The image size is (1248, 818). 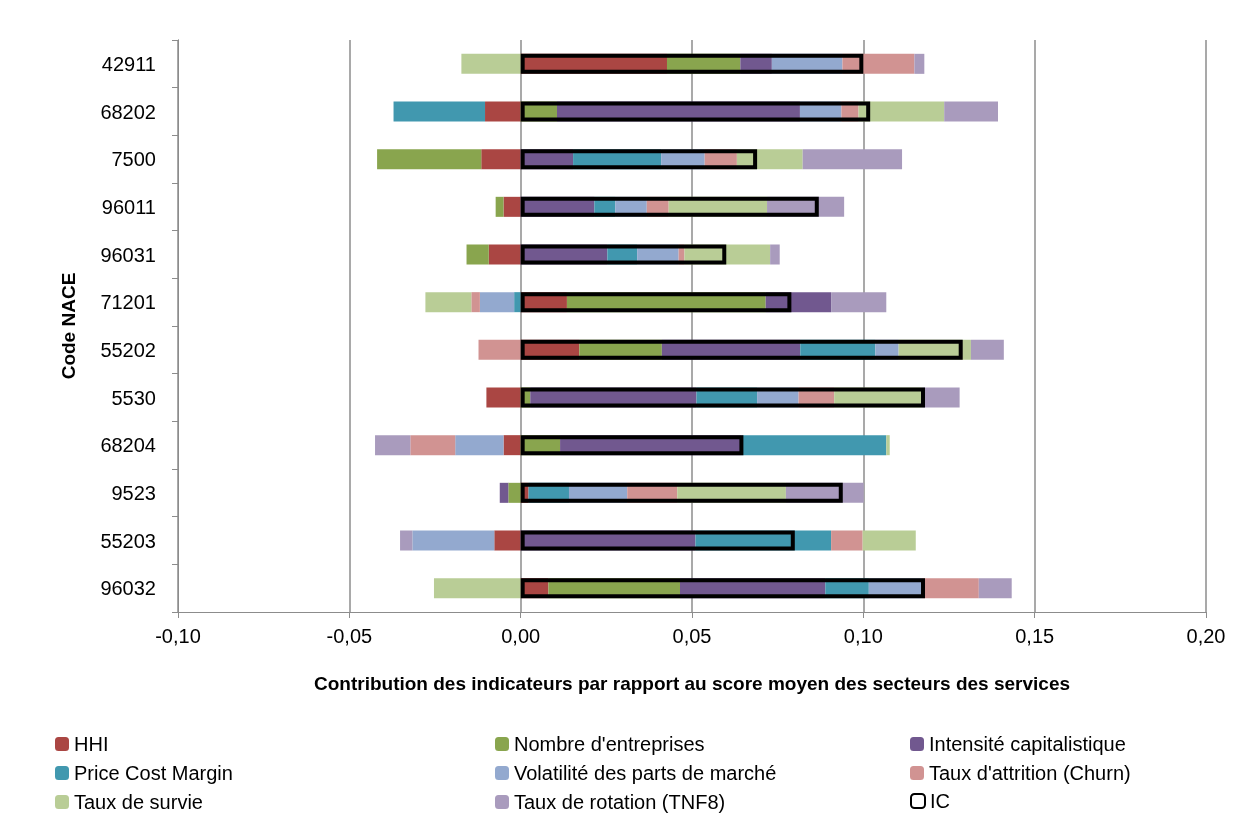 I want to click on legend-label: HHI, so click(x=91, y=744).